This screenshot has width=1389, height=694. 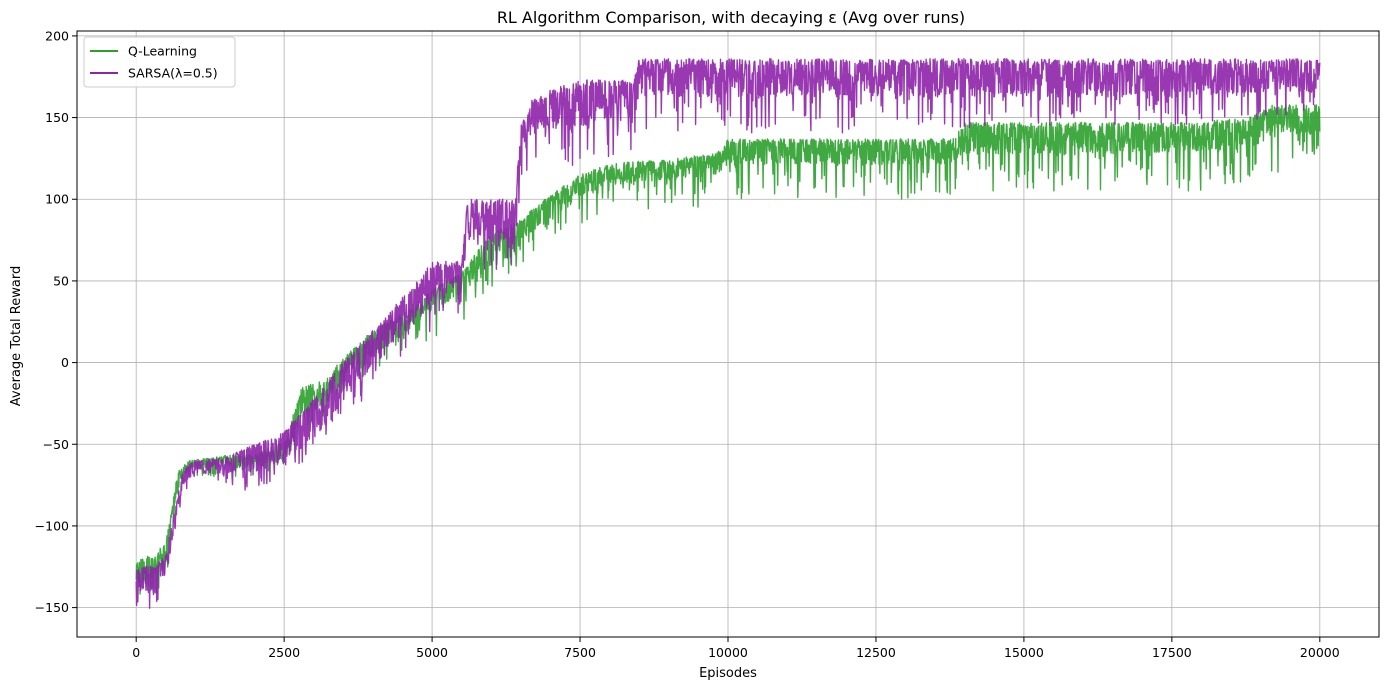 What do you see at coordinates (728, 652) in the screenshot?
I see `x-tick-label: 10000` at bounding box center [728, 652].